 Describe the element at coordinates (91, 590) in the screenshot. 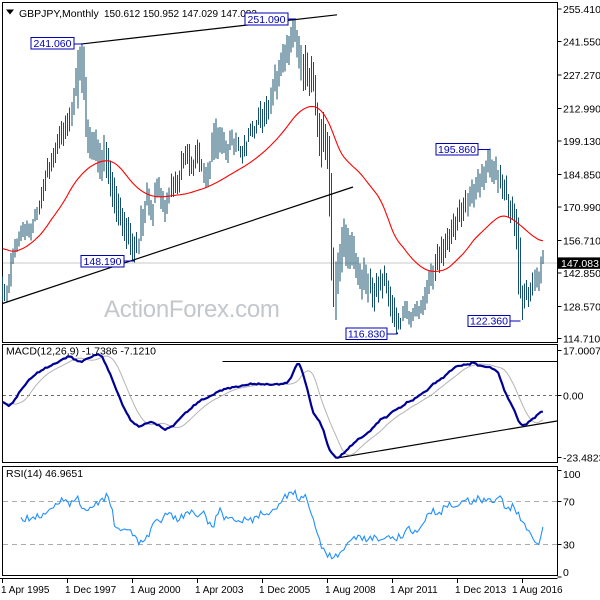

I see `svg-text: 1 Dec 1997` at that location.